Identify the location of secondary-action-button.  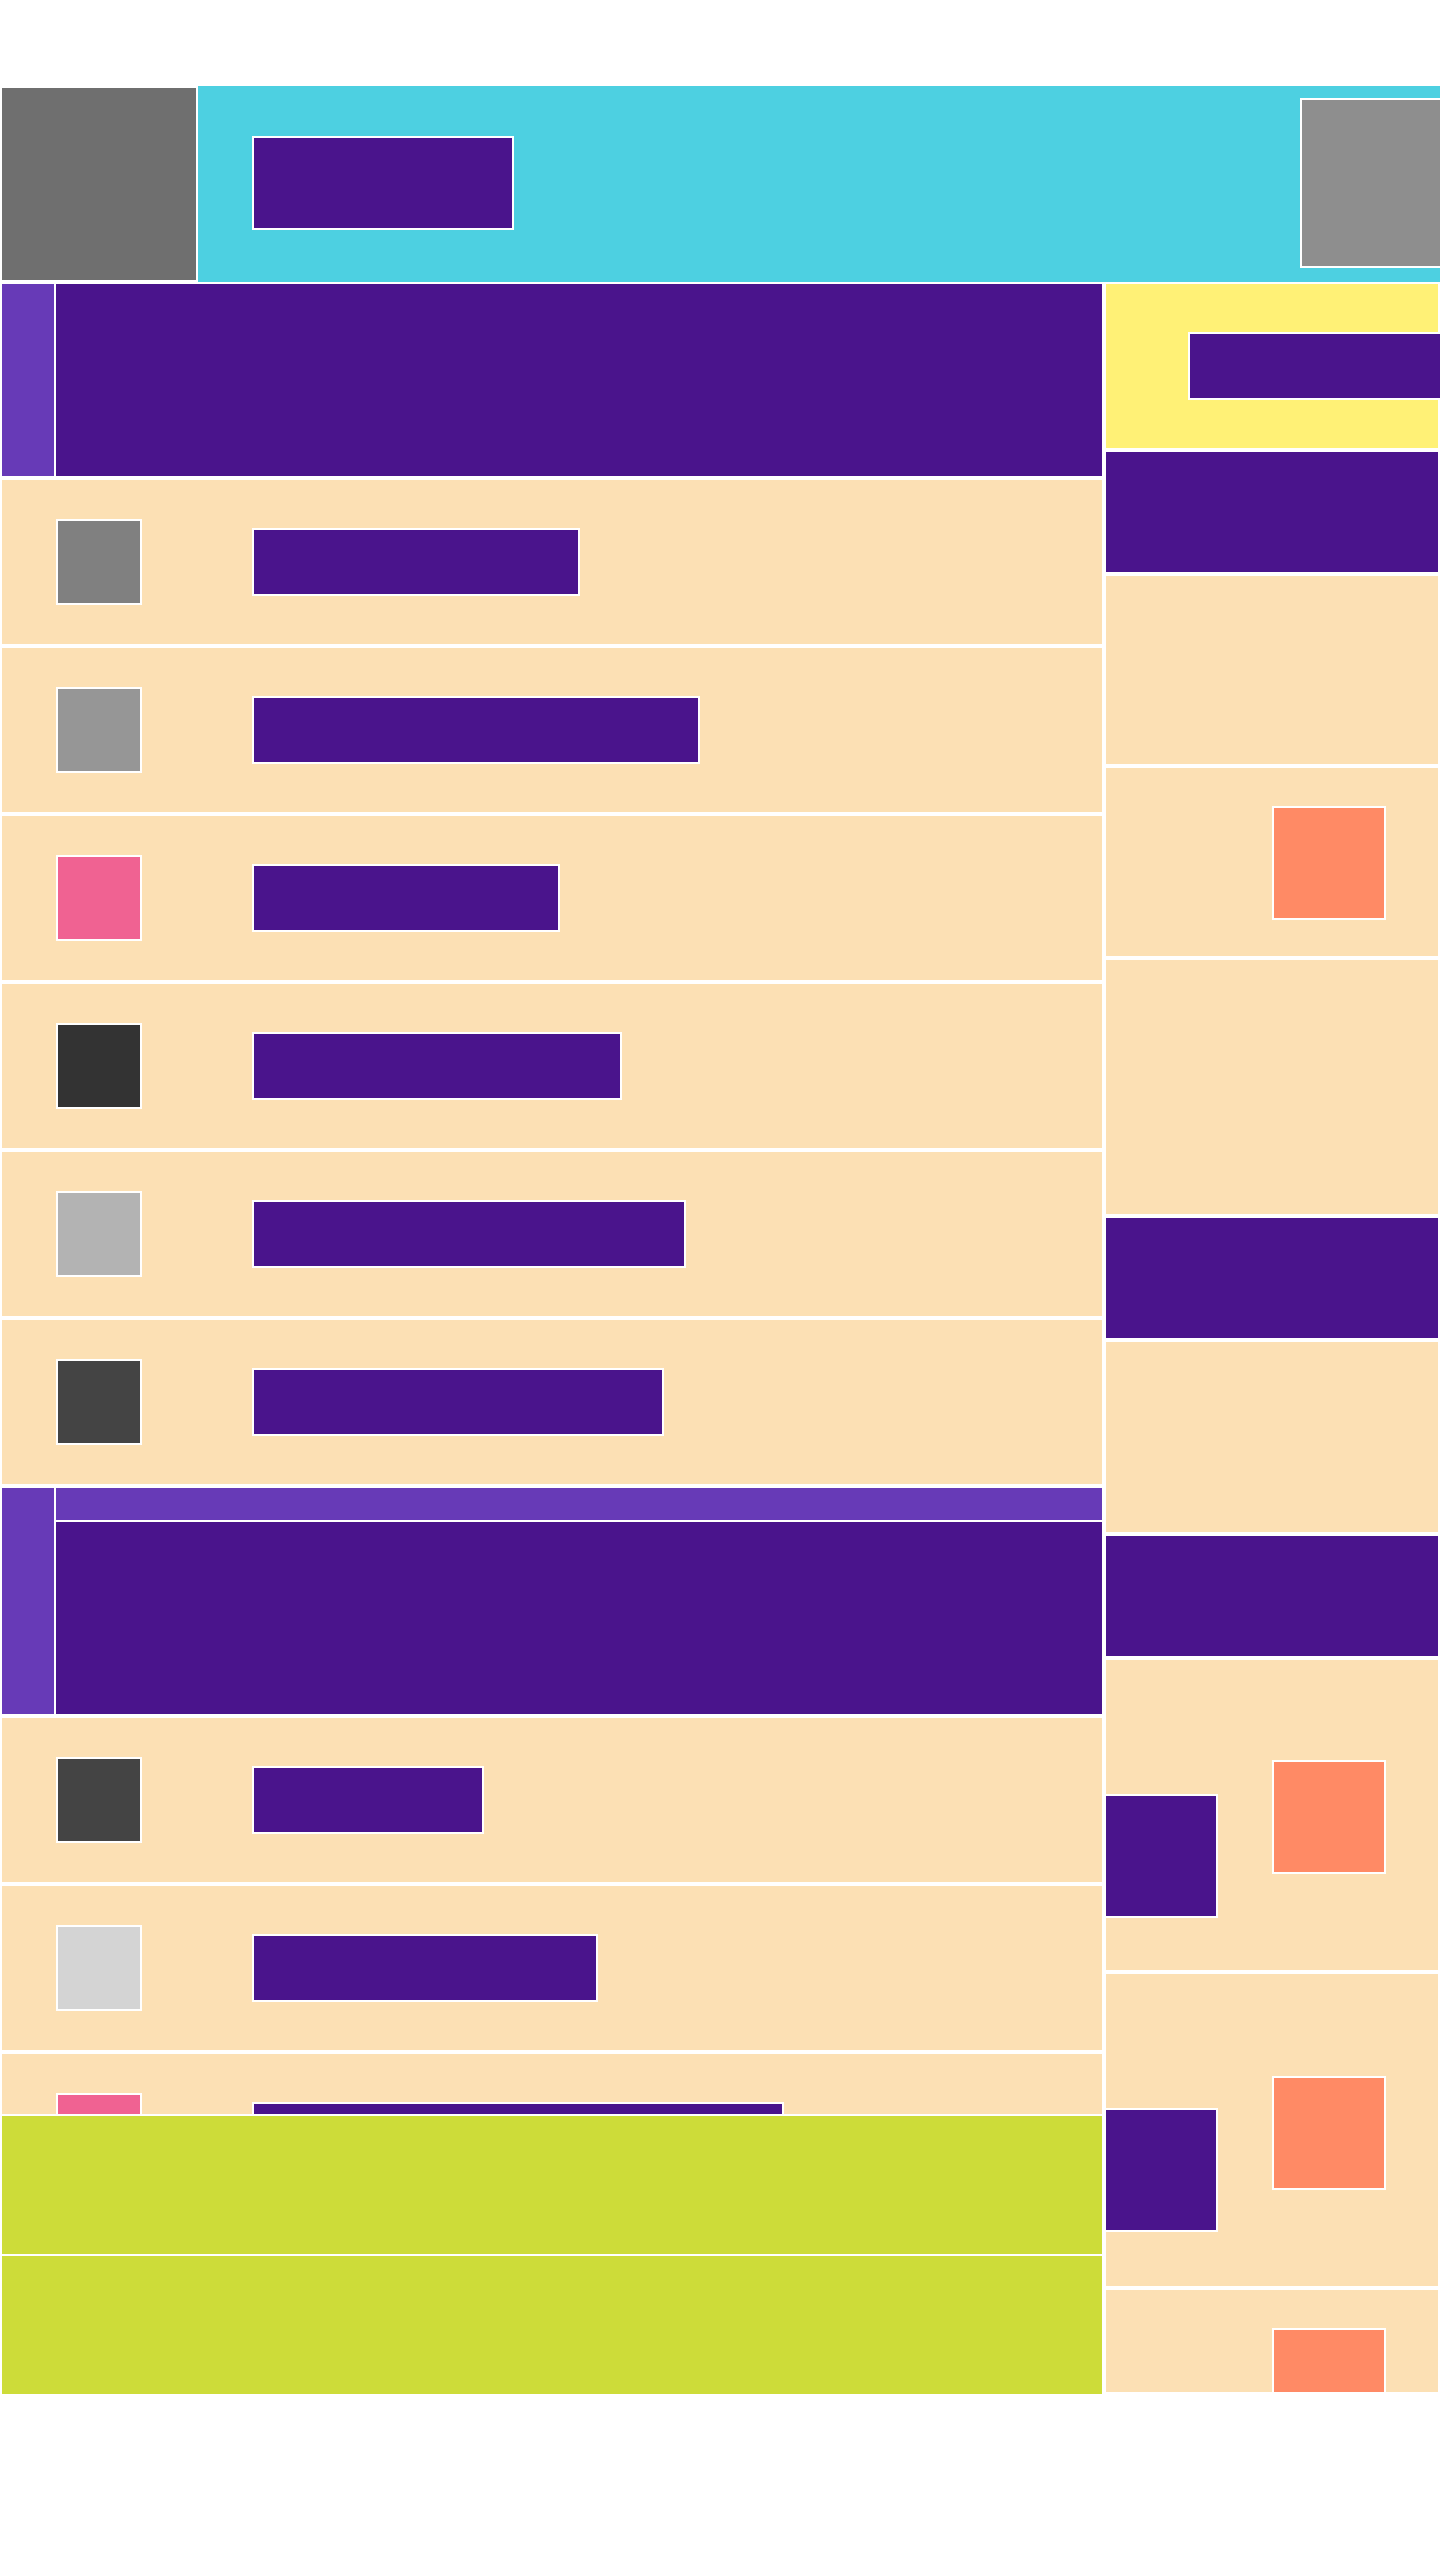
(552, 2325).